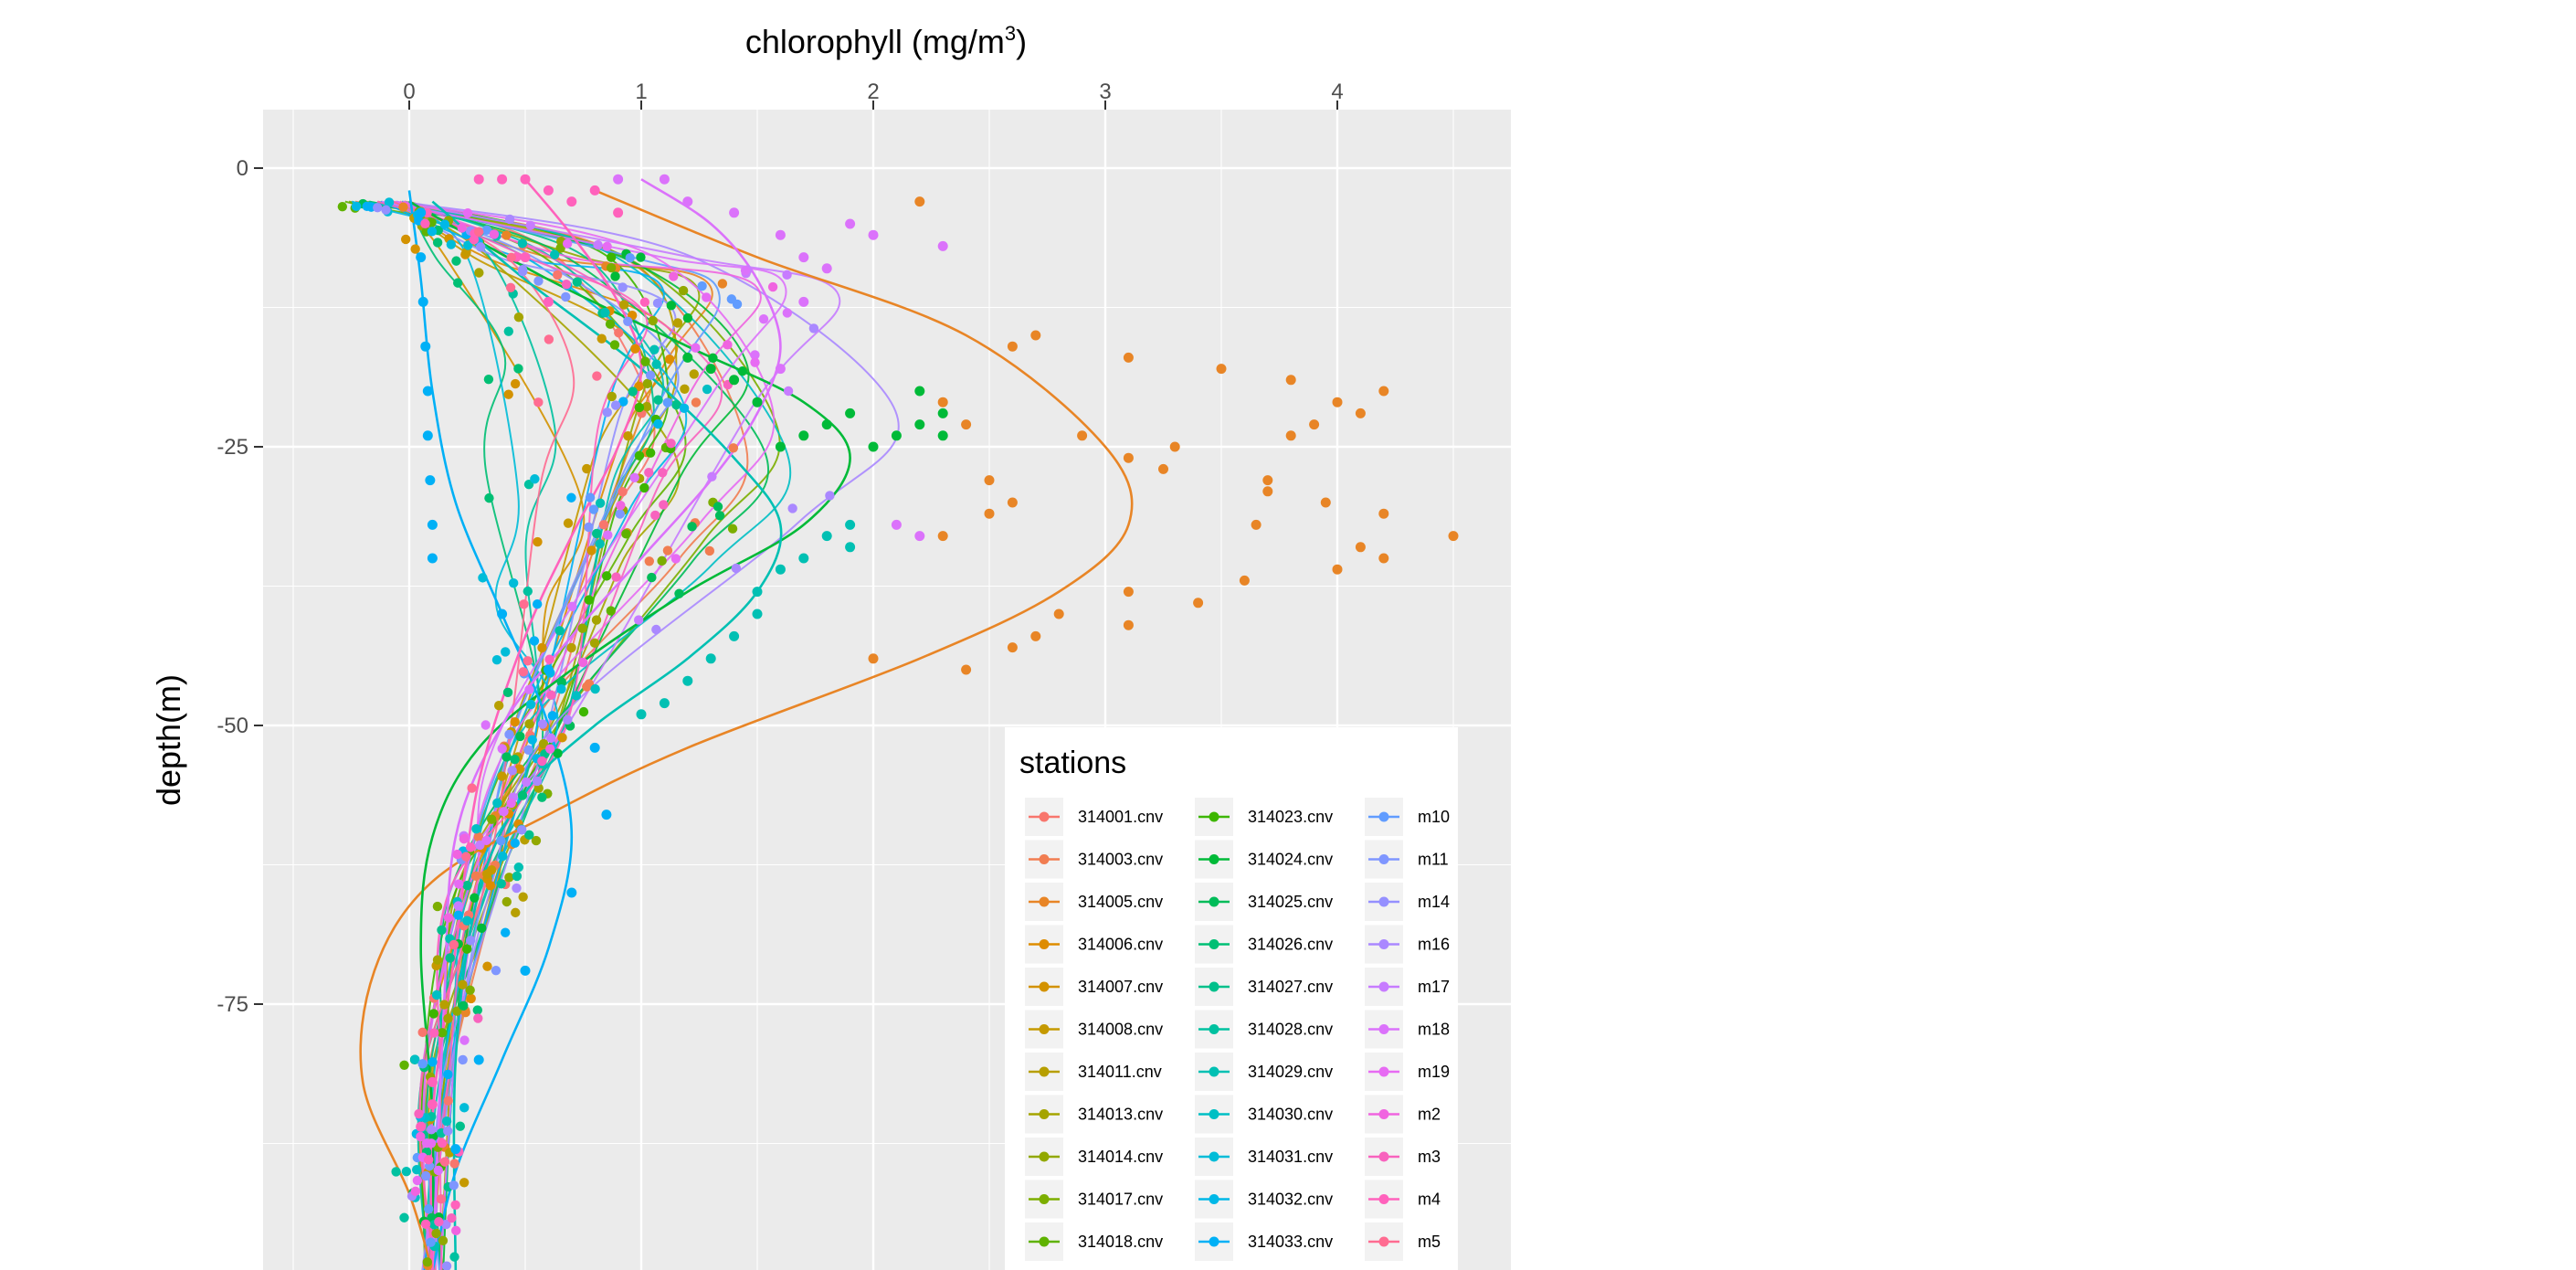 This screenshot has width=2576, height=1270. Describe the element at coordinates (519, 769) in the screenshot. I see `data-point-314007.cnv` at that location.